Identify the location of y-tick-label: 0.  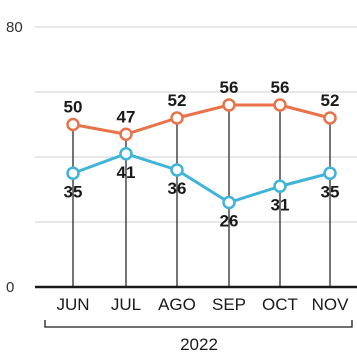
(10, 287).